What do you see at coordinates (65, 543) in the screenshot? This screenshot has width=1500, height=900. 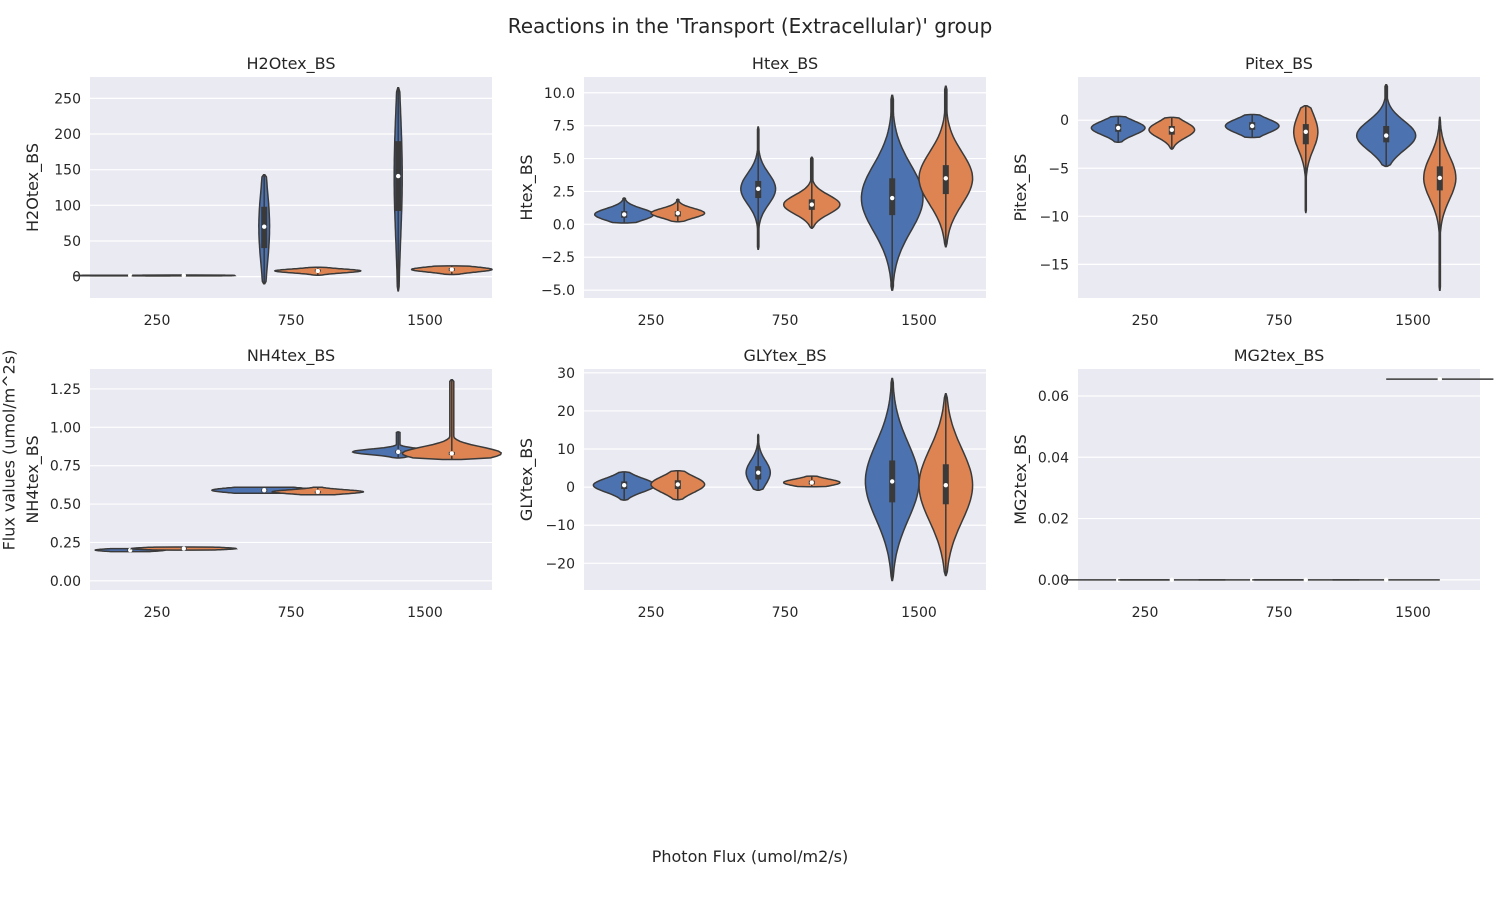 I see `y-tick-label: 0.25` at bounding box center [65, 543].